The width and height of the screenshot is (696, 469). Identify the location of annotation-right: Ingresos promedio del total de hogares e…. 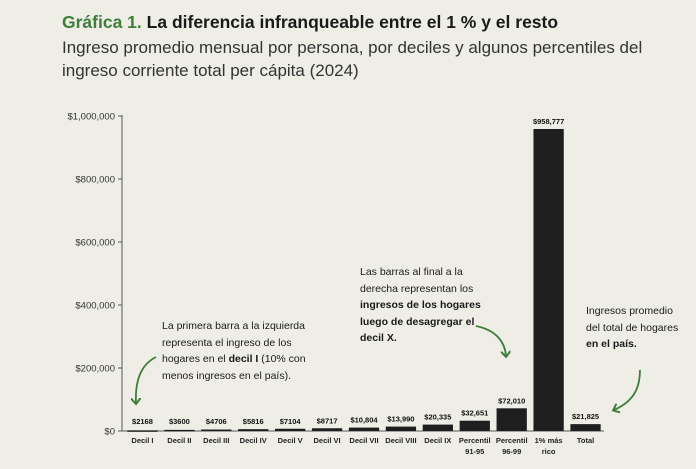
(636, 328).